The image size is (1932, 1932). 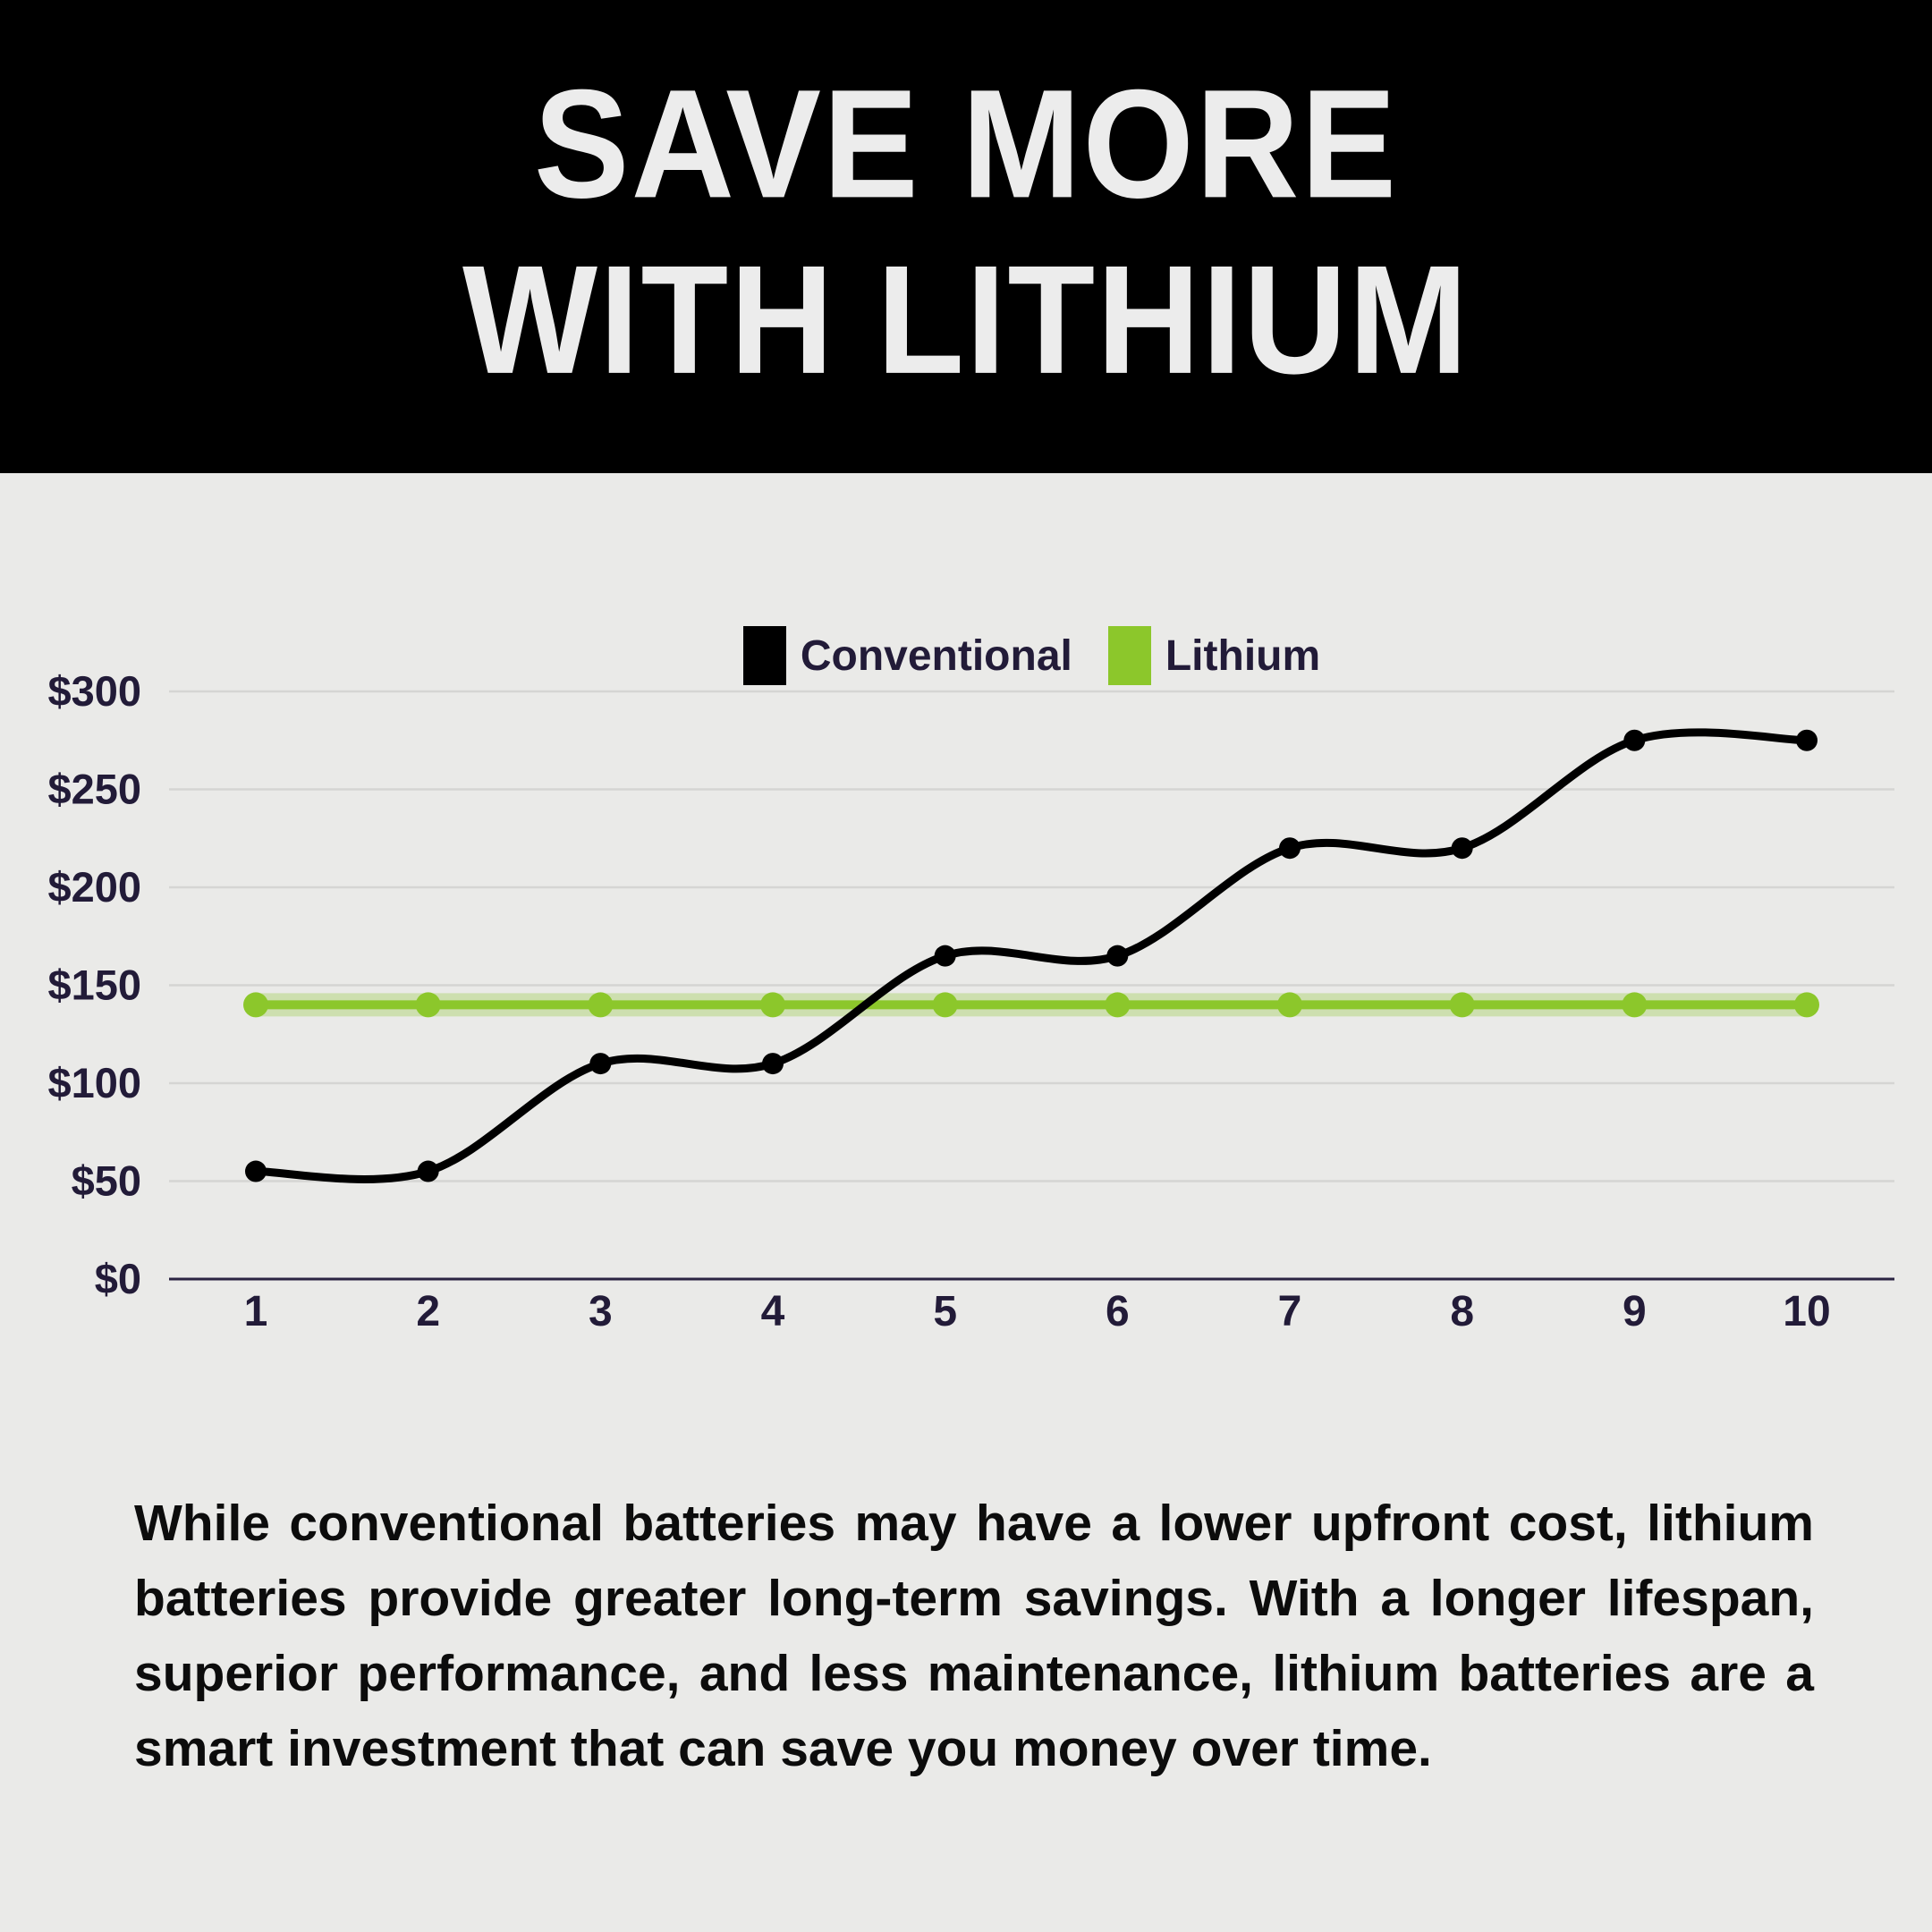 What do you see at coordinates (1118, 1311) in the screenshot?
I see `svg-text: 6` at bounding box center [1118, 1311].